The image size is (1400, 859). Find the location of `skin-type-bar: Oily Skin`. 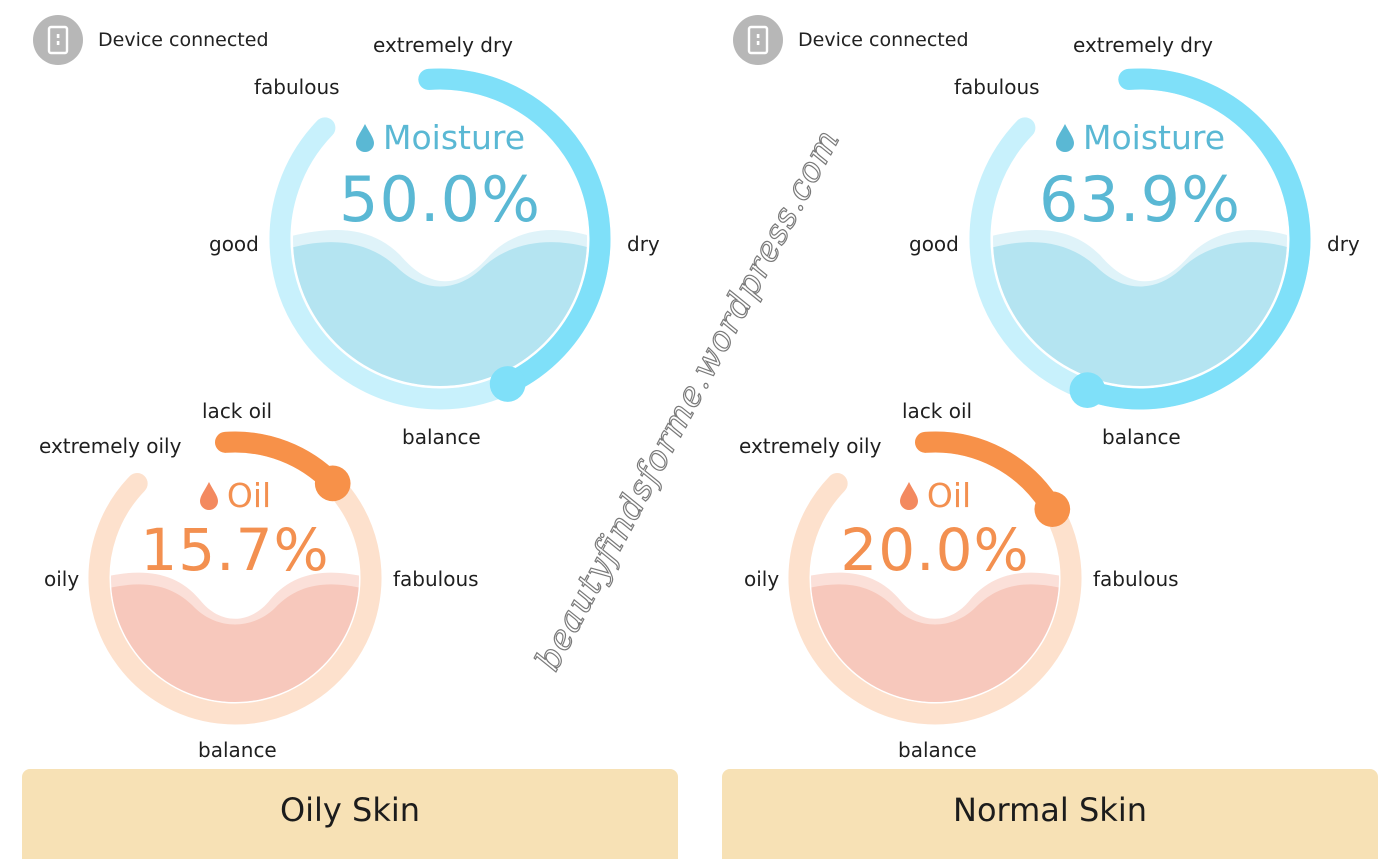

skin-type-bar: Oily Skin is located at coordinates (350, 814).